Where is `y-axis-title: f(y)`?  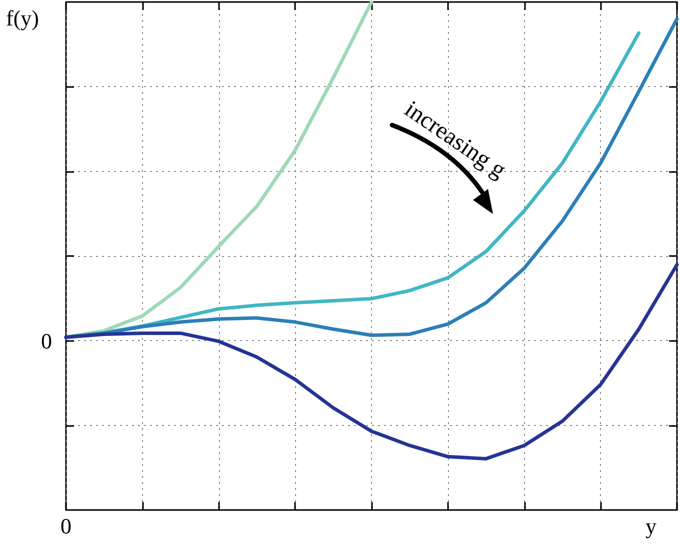 y-axis-title: f(y) is located at coordinates (22, 18).